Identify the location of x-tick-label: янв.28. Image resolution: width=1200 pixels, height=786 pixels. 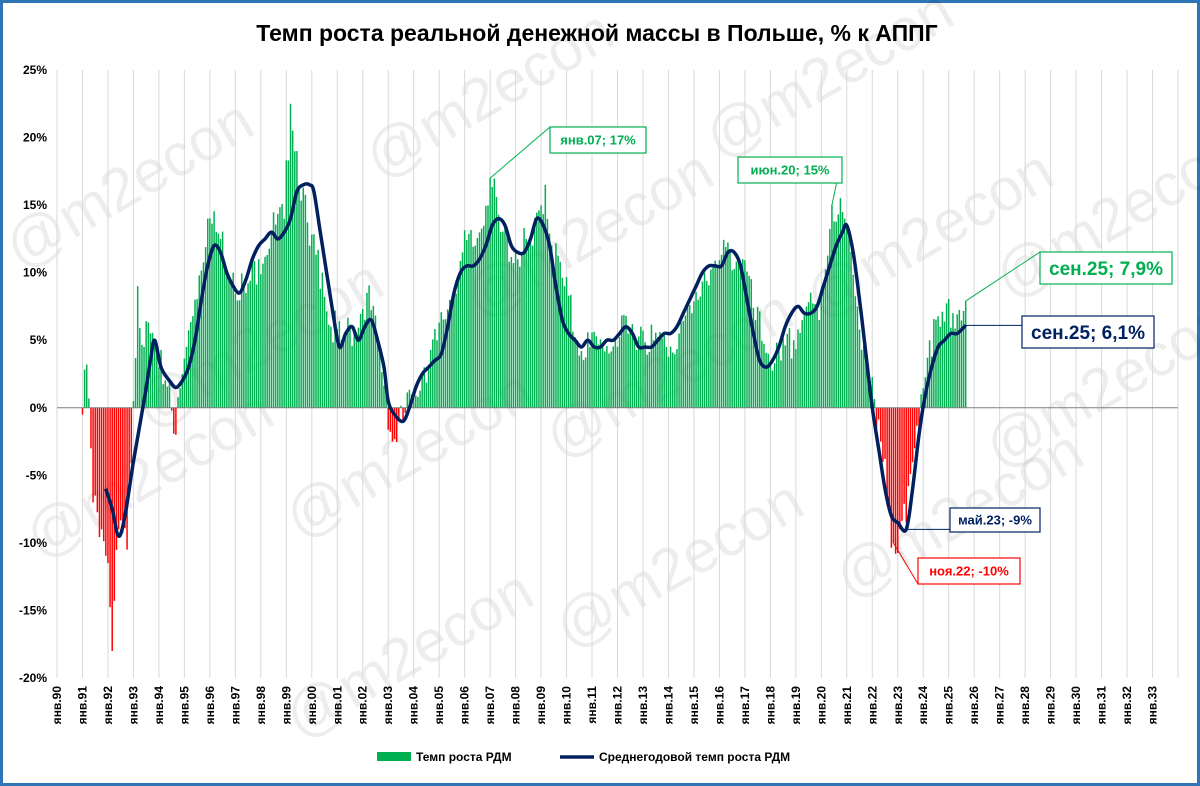
(1025, 705).